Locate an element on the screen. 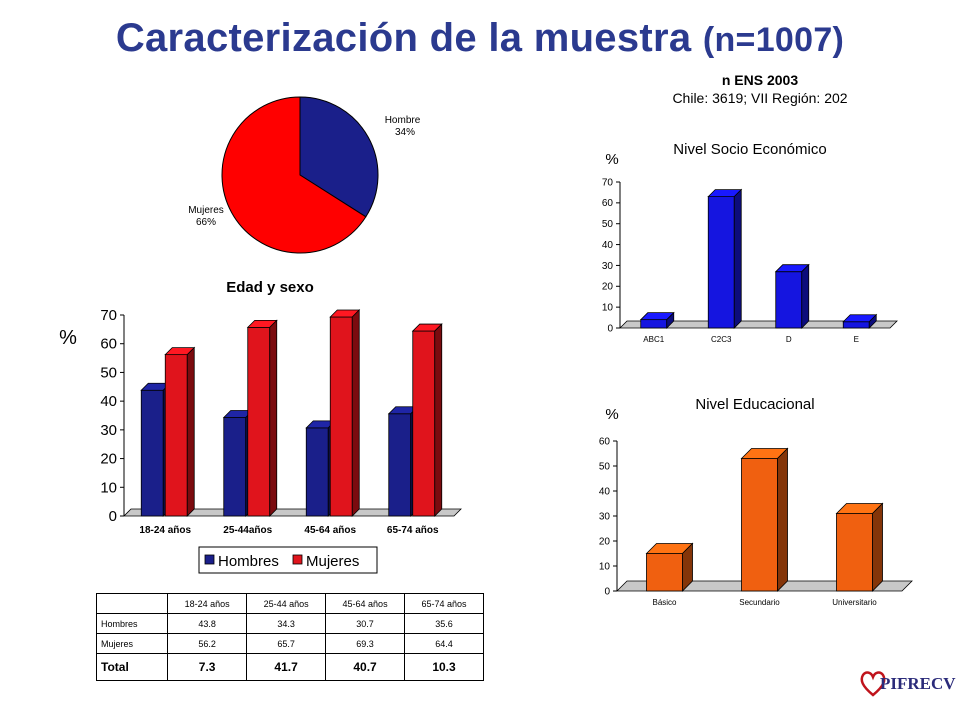  table-header-cell: 45-64 años is located at coordinates (365, 603).